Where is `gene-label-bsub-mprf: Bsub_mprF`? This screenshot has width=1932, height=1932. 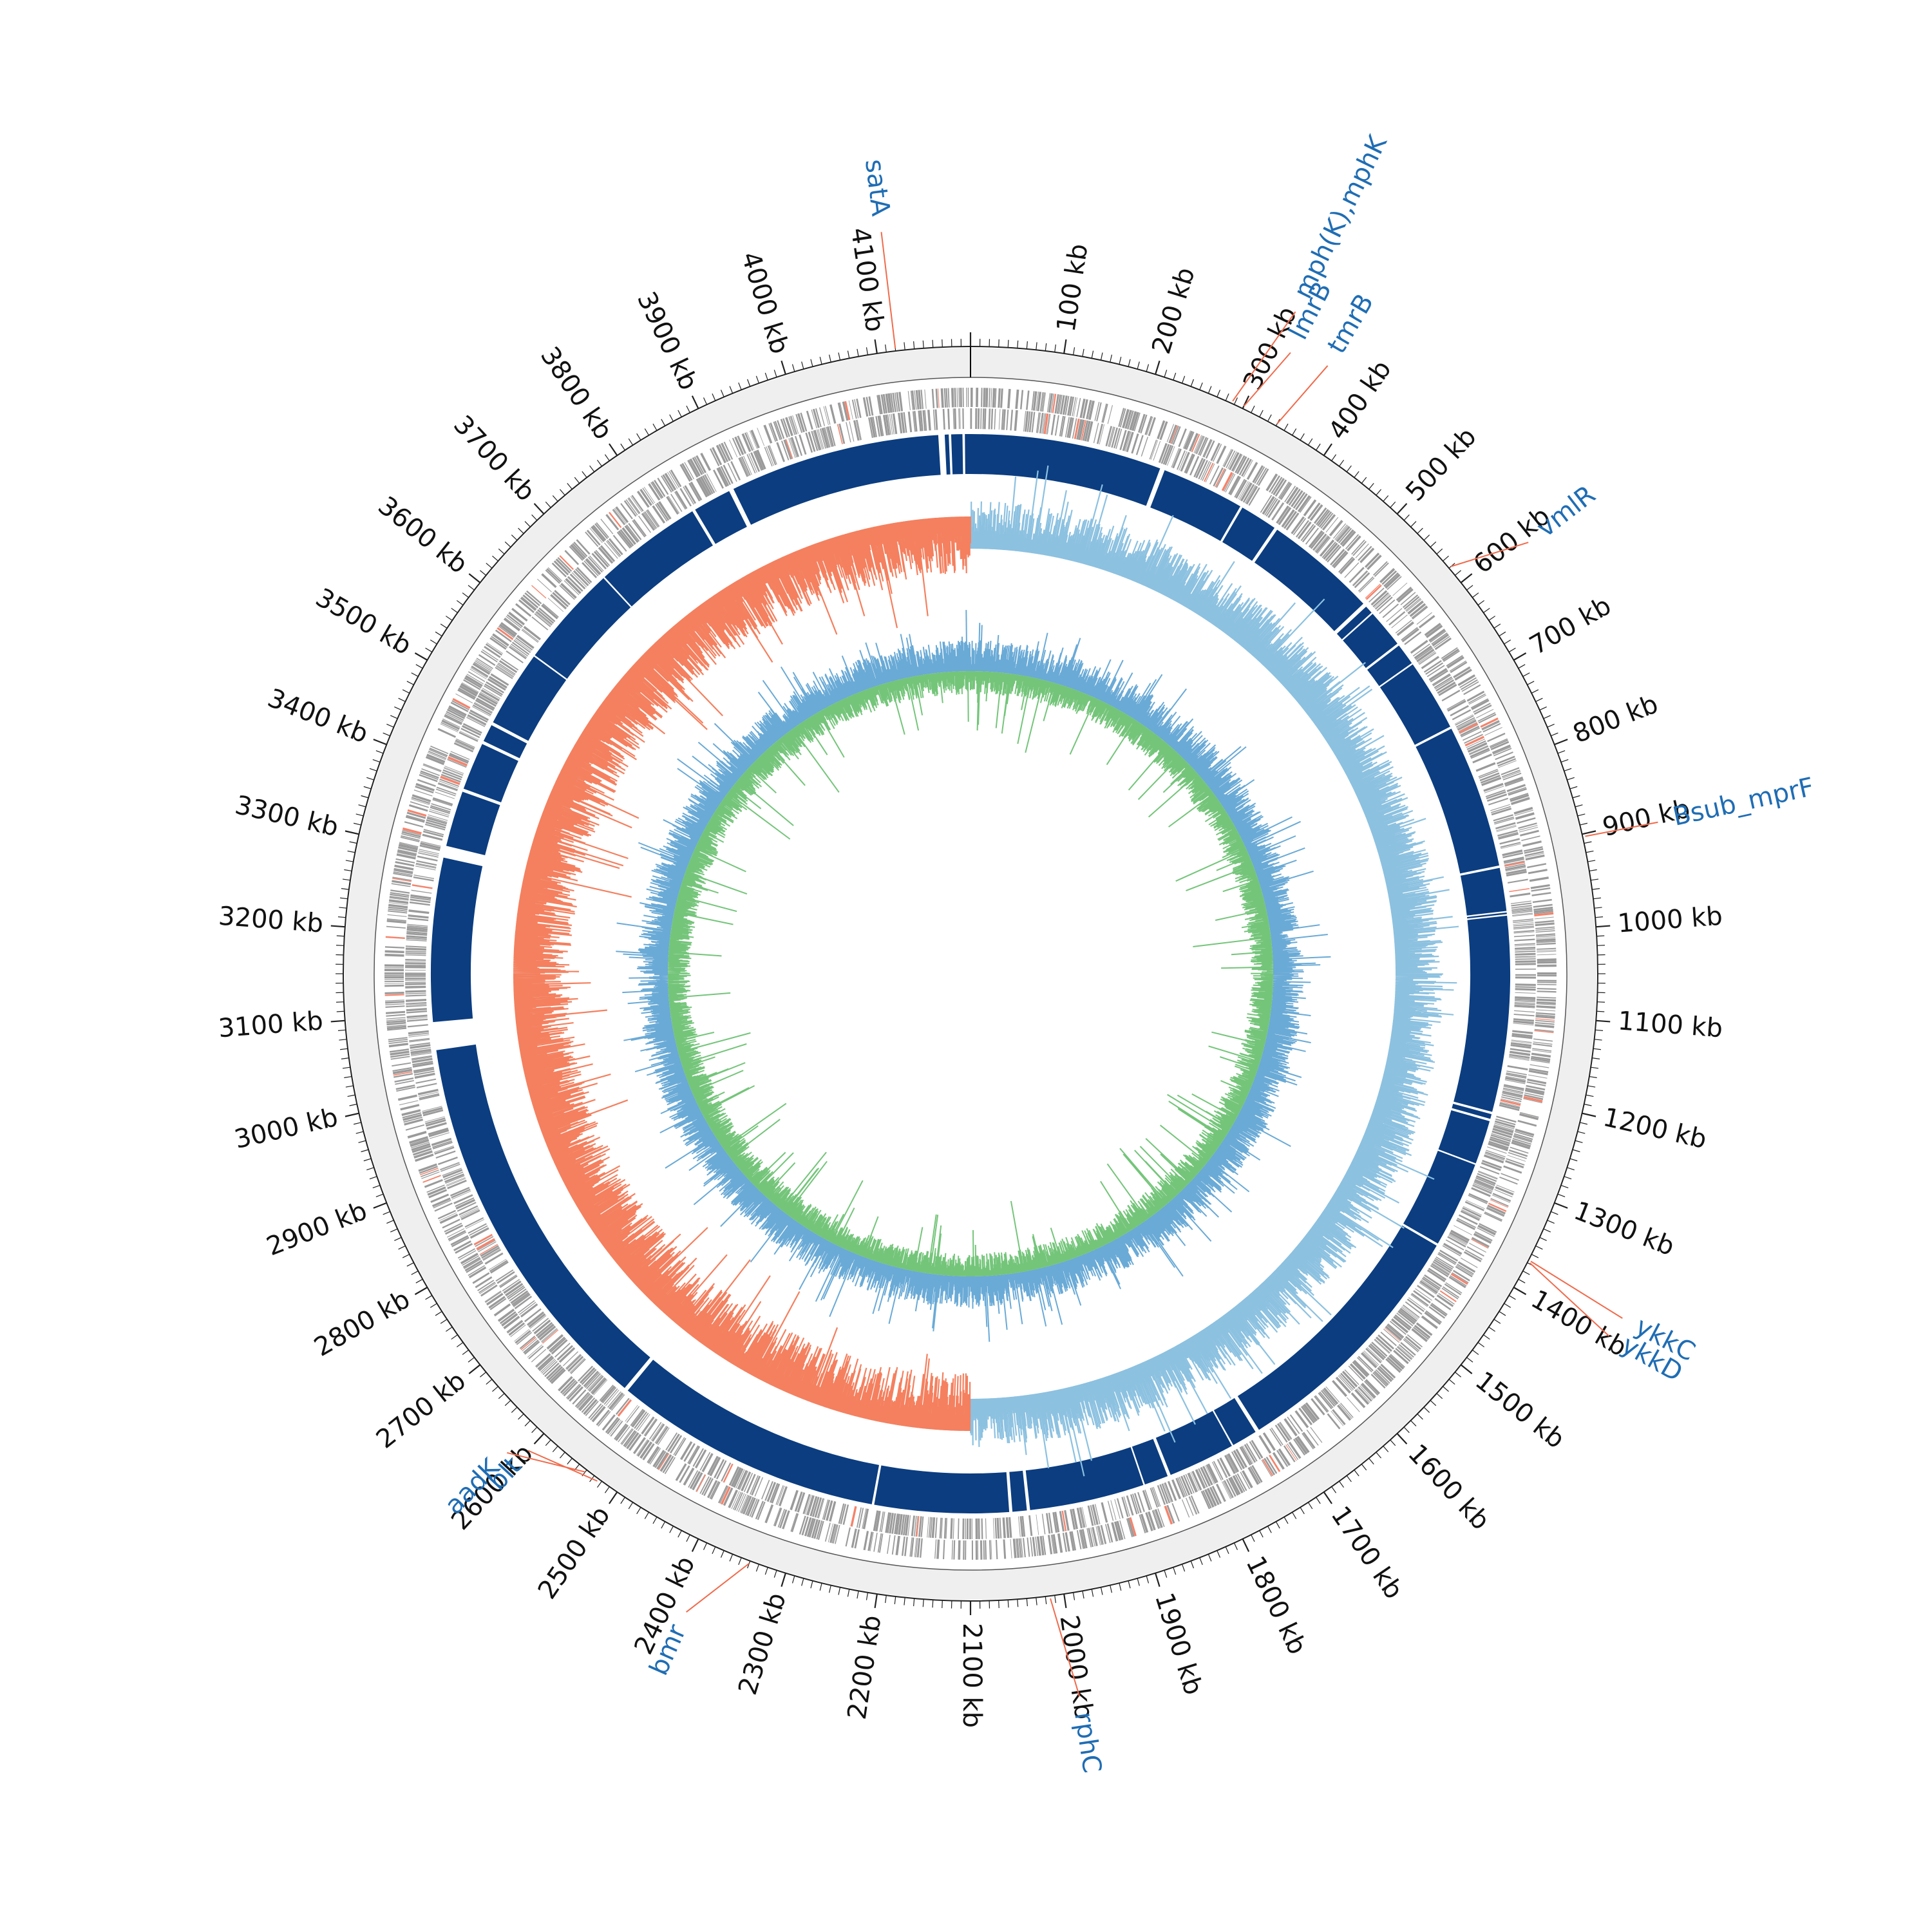 gene-label-bsub-mprf: Bsub_mprF is located at coordinates (1743, 802).